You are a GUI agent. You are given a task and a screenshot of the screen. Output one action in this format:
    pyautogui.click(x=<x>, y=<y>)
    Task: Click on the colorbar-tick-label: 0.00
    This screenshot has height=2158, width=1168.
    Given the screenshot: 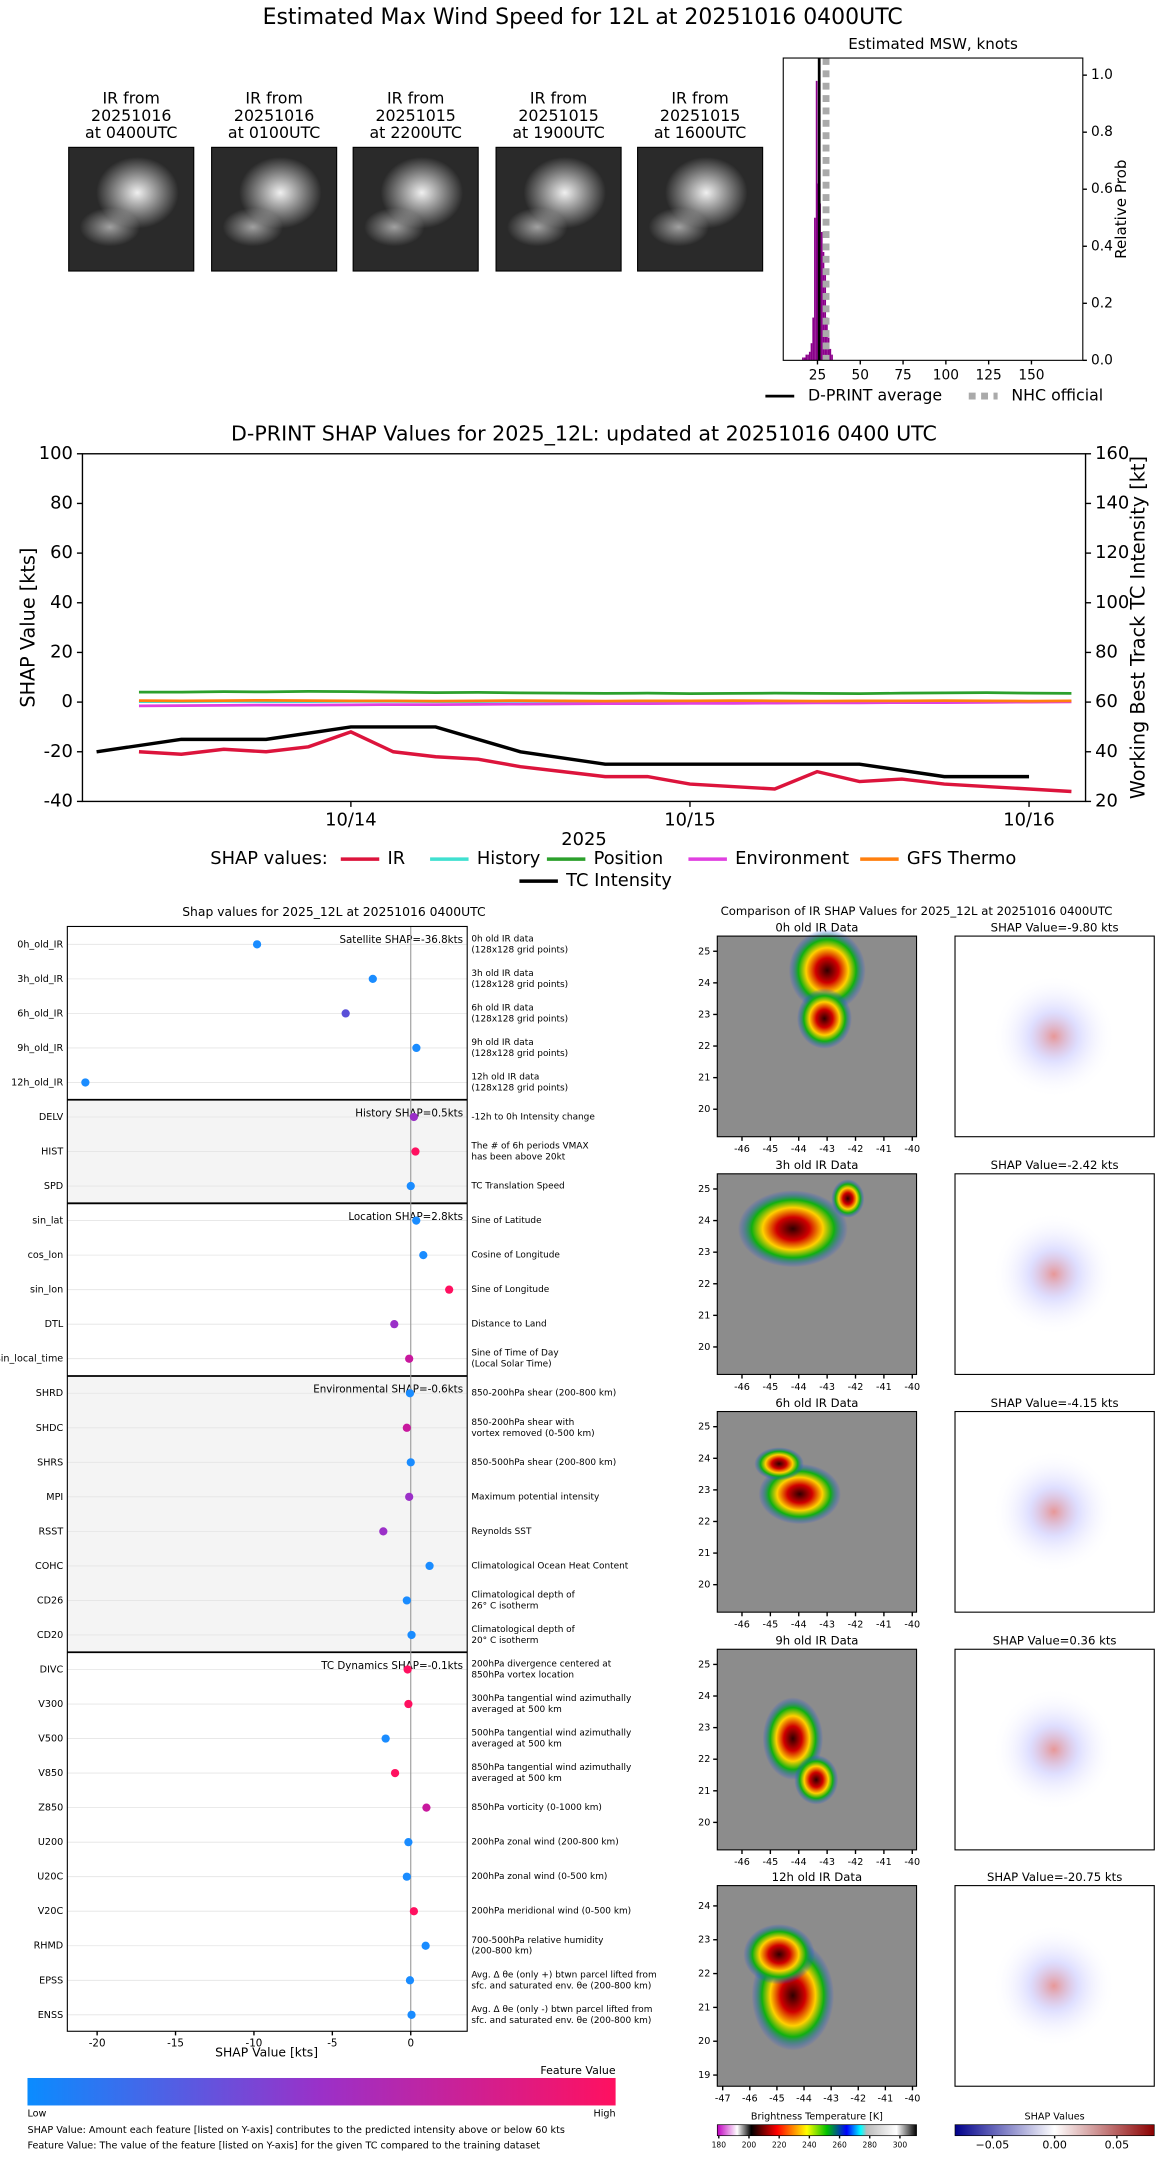 What is the action you would take?
    pyautogui.click(x=1054, y=2144)
    